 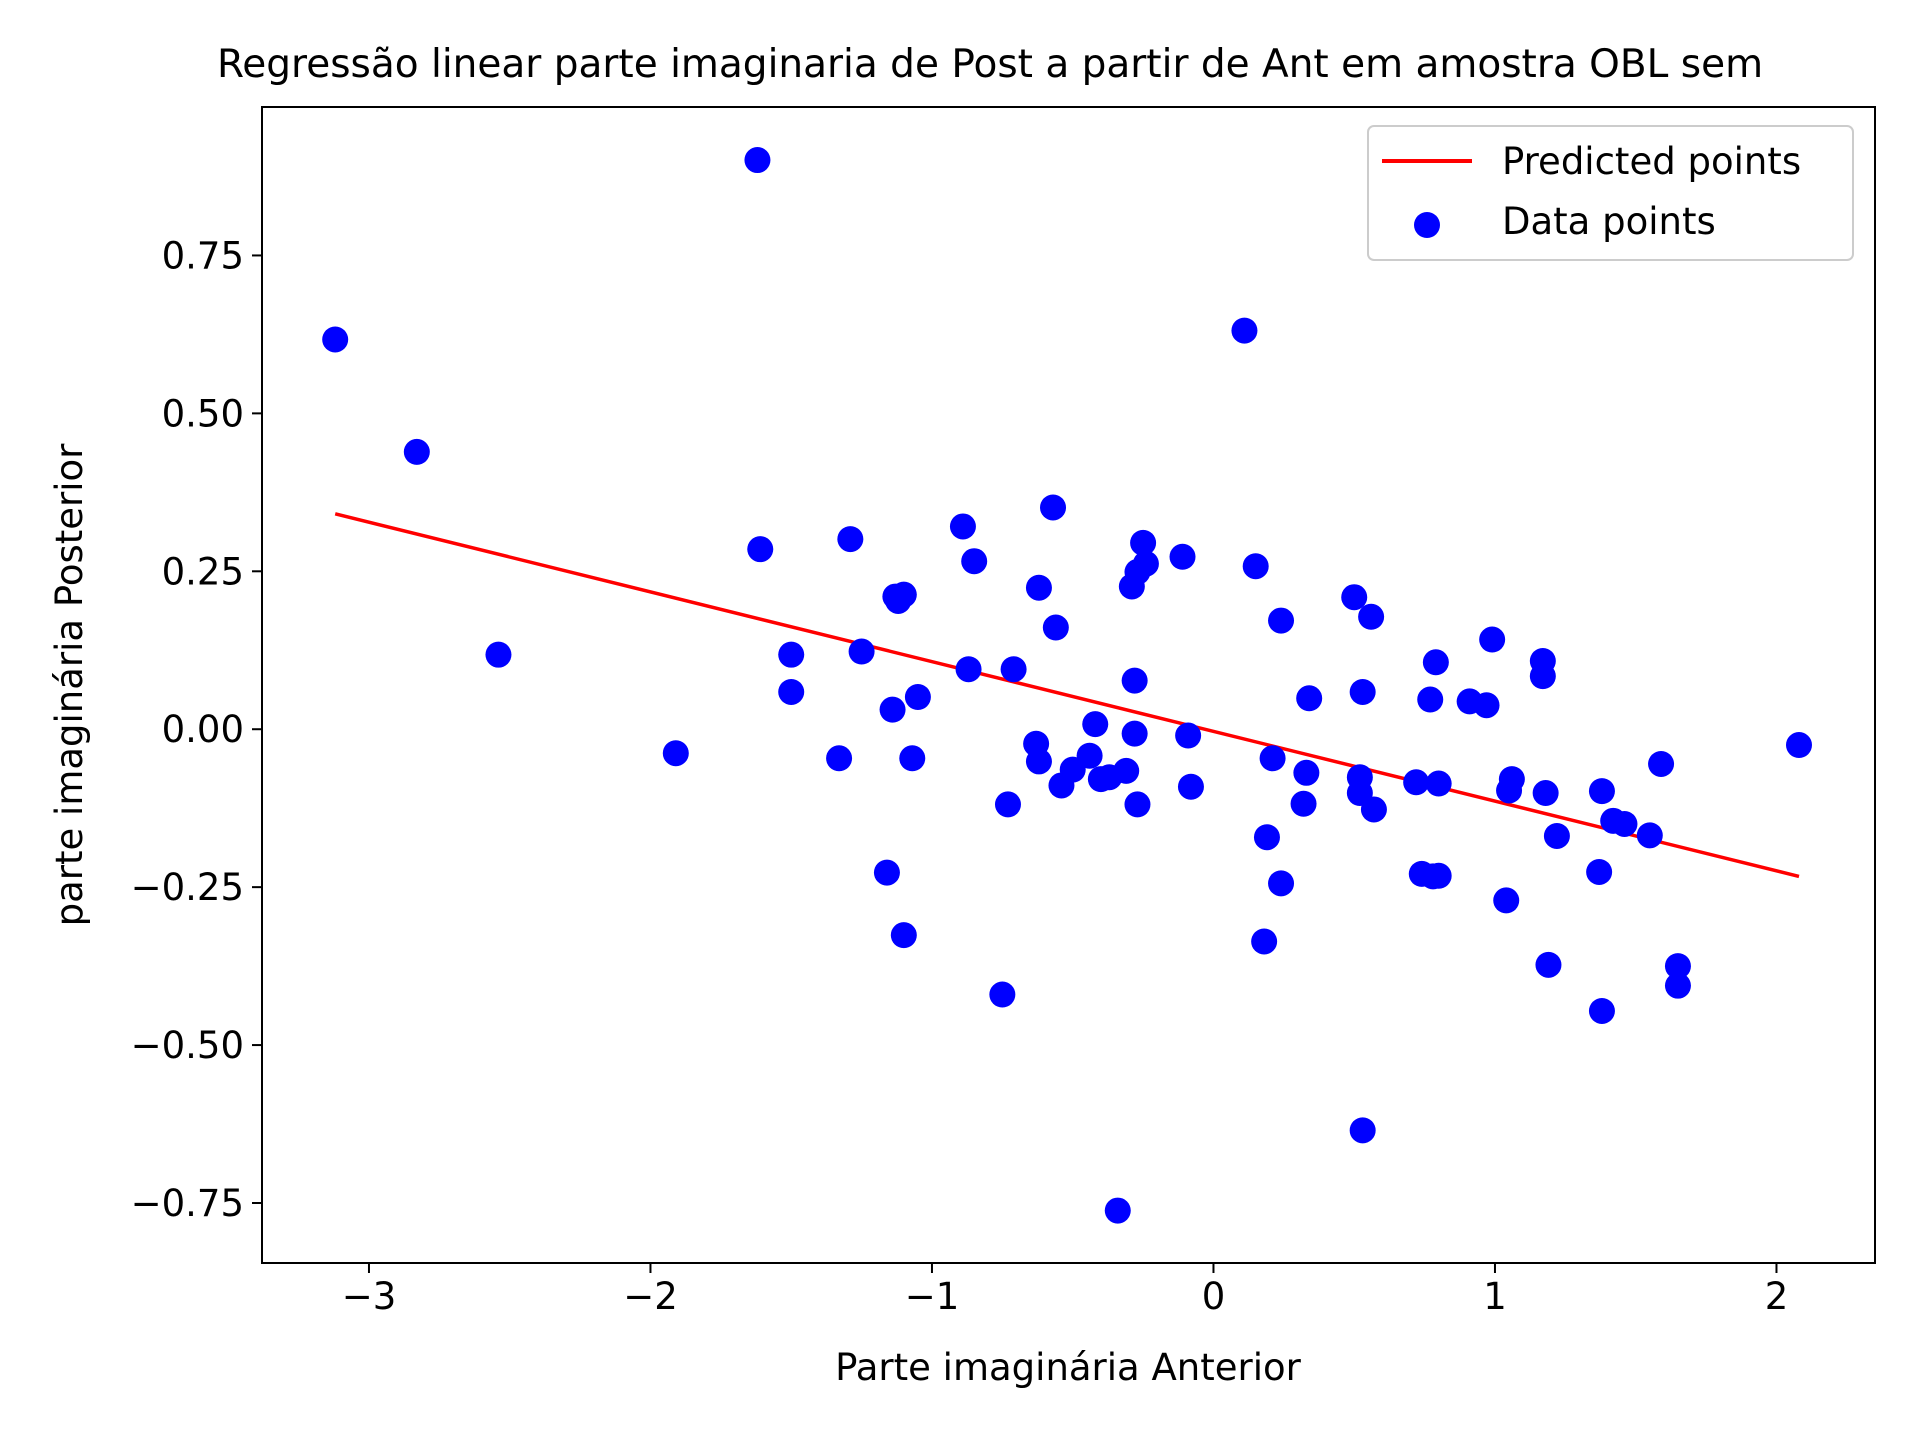 What do you see at coordinates (1214, 1296) in the screenshot?
I see `x-tick-label: 0` at bounding box center [1214, 1296].